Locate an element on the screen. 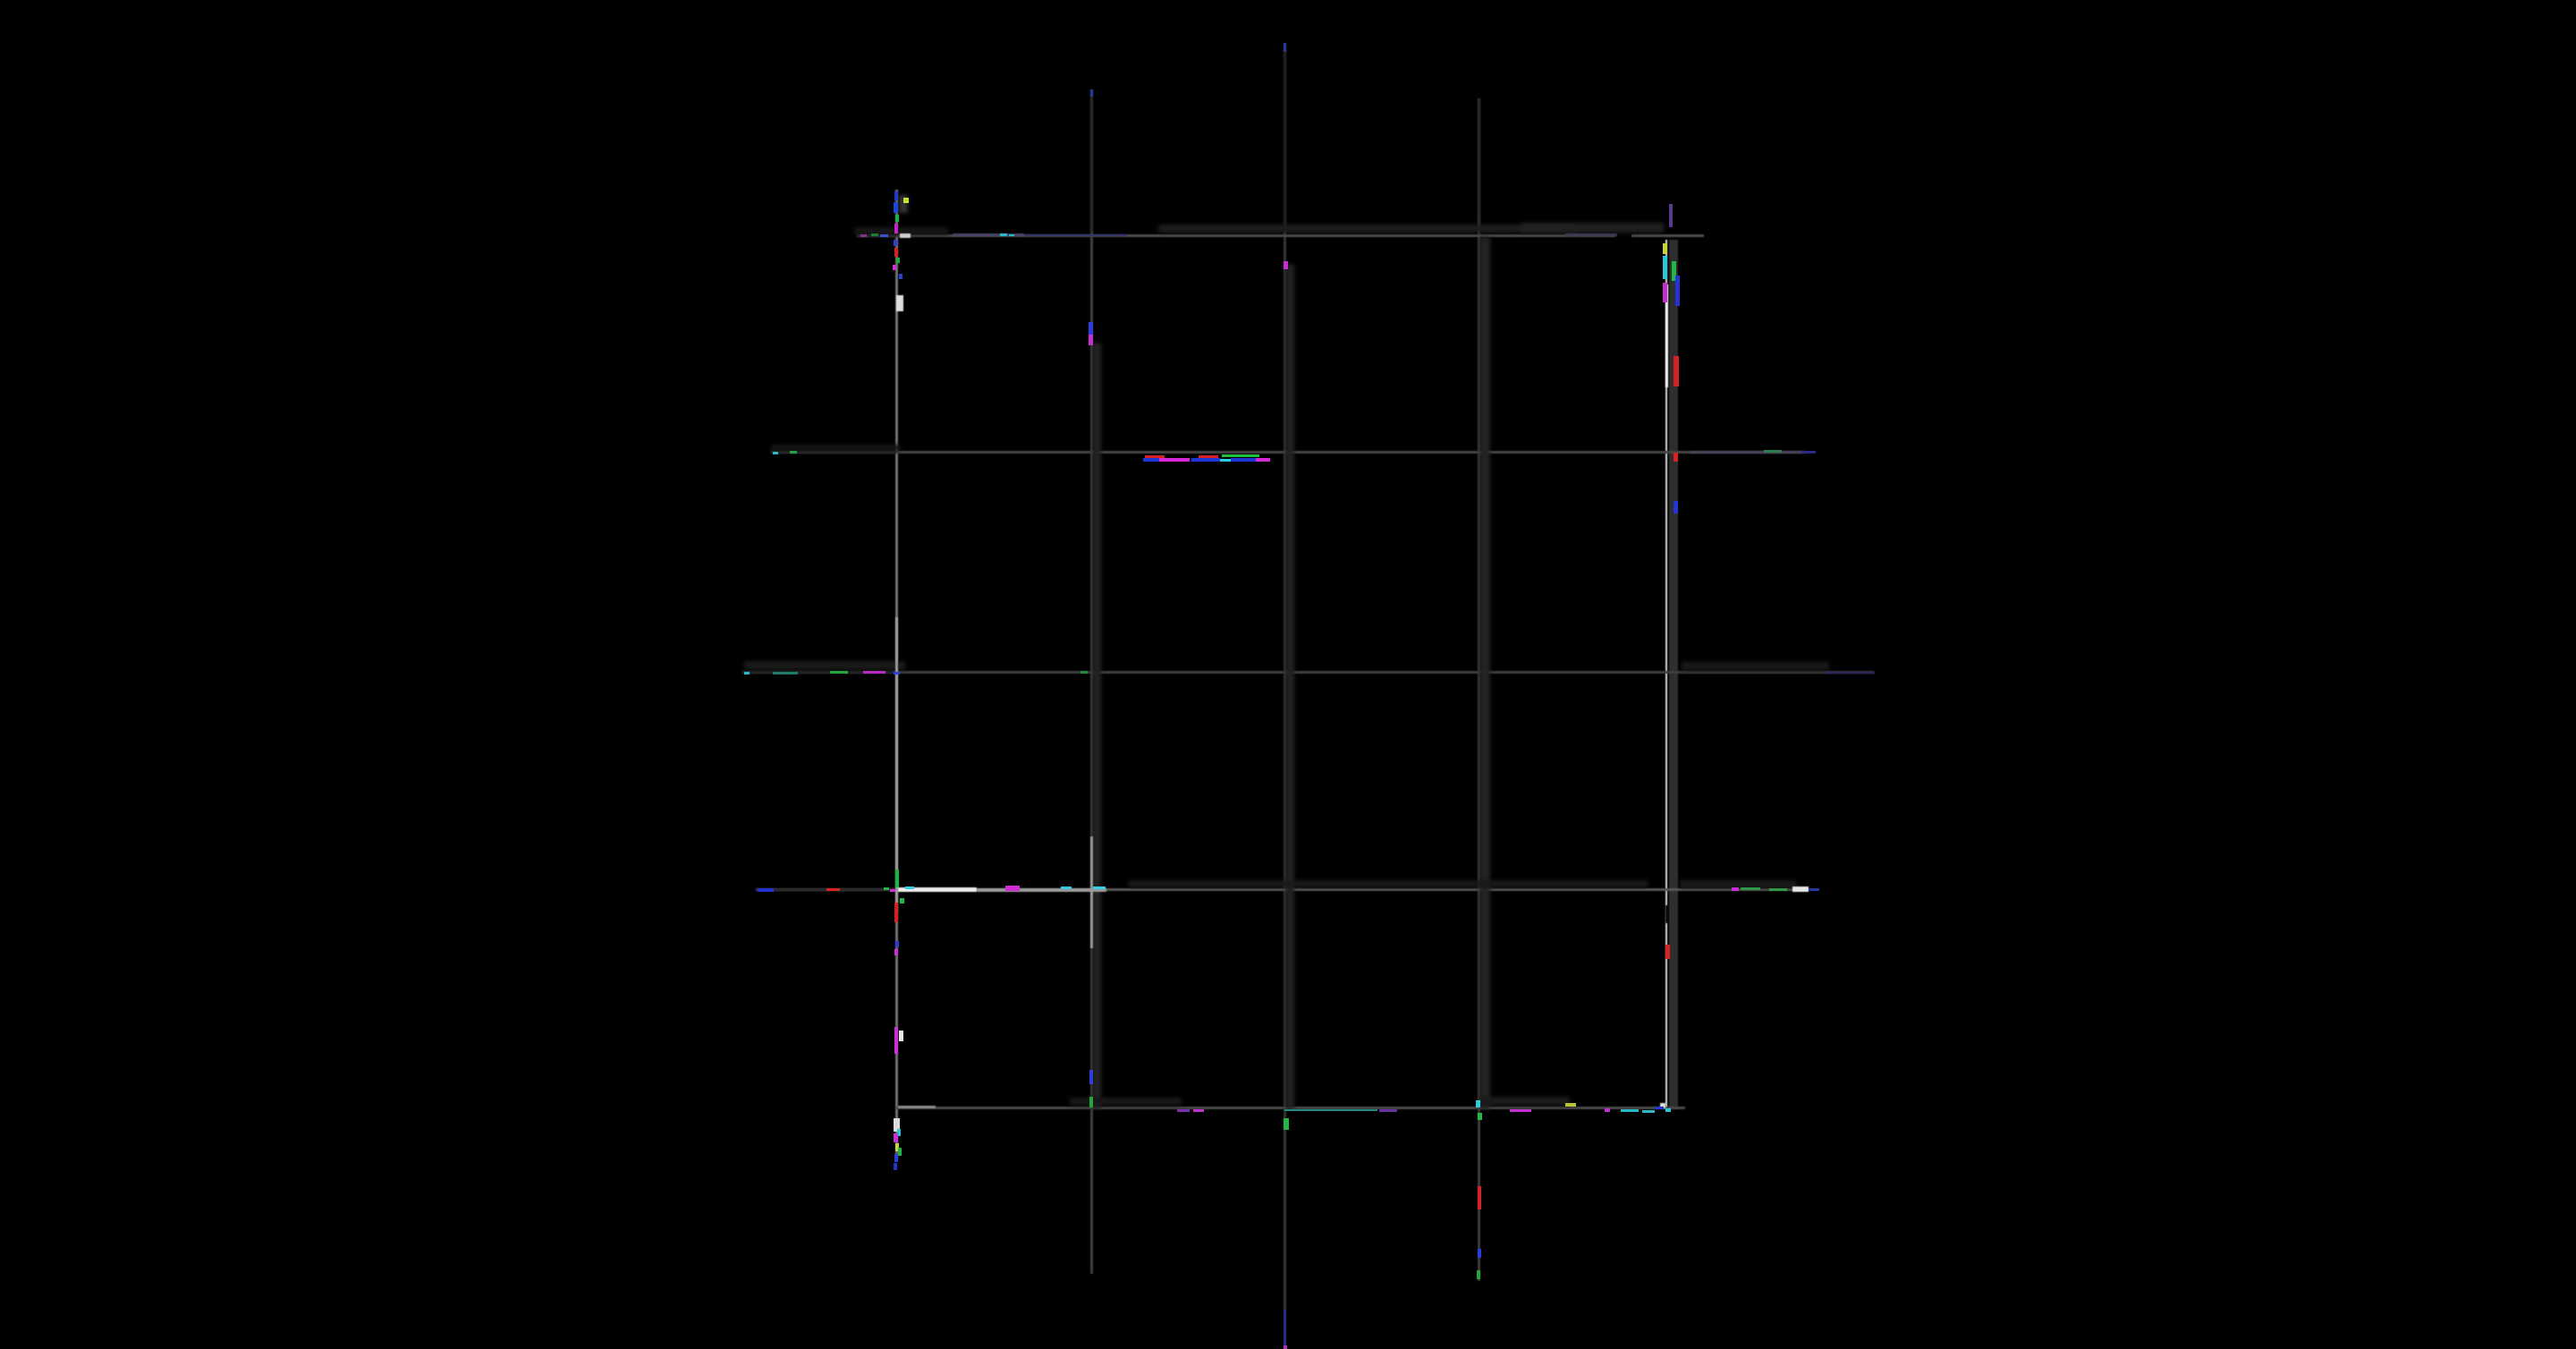 The width and height of the screenshot is (2576, 1349). grid-line-v4 is located at coordinates (1479, 689).